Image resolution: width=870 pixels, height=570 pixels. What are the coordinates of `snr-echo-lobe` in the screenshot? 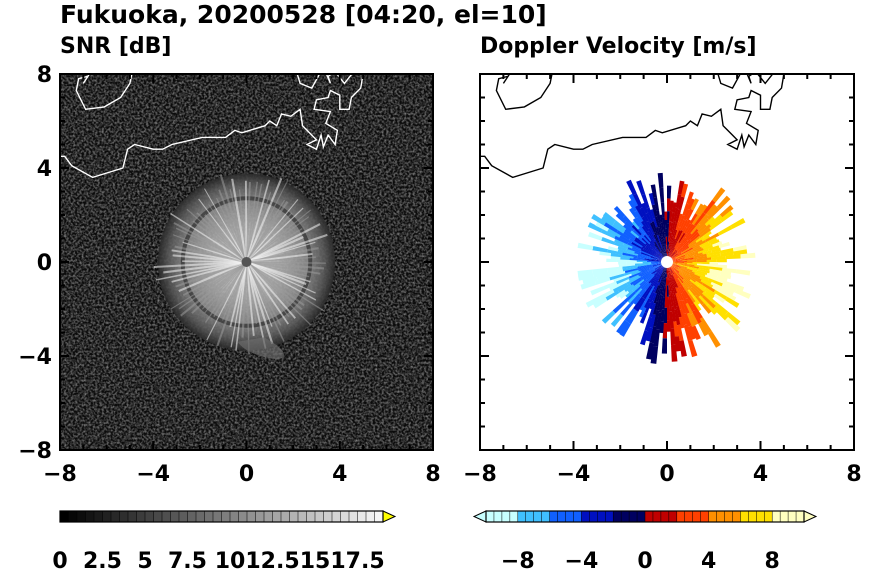 It's located at (260, 348).